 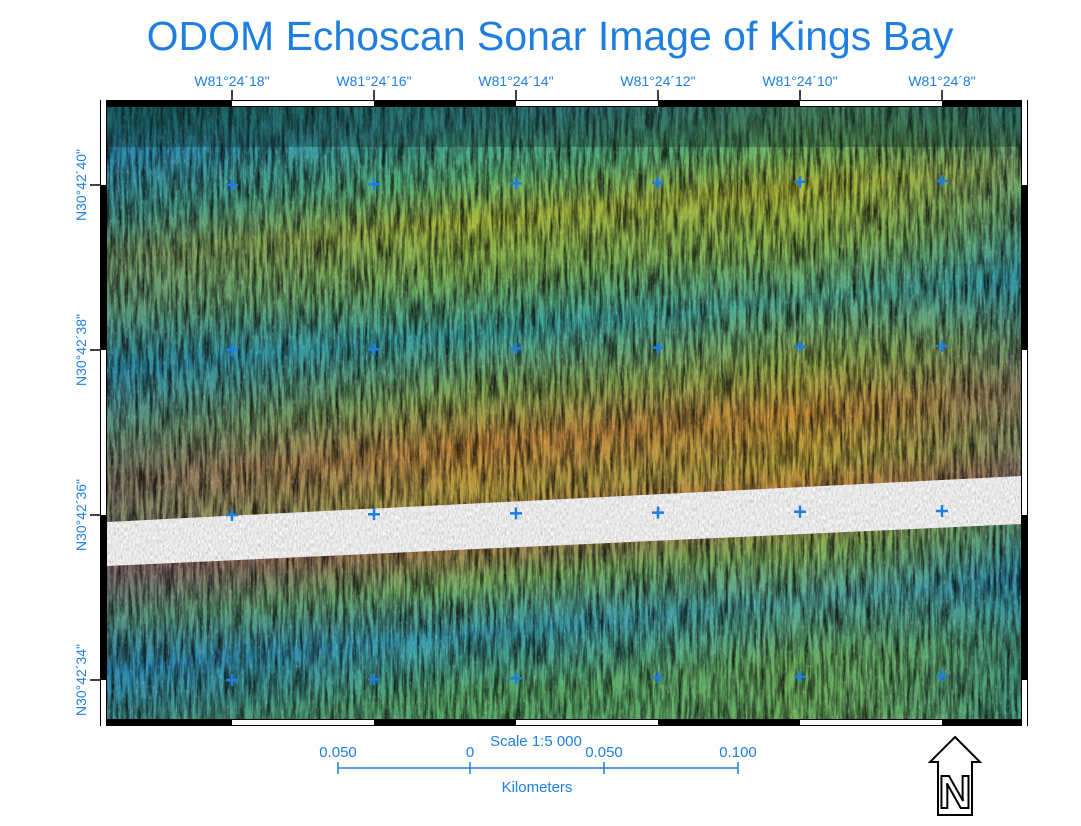 I want to click on scale-ticks: 0.050 0 0.050 0.100, so click(x=538, y=759).